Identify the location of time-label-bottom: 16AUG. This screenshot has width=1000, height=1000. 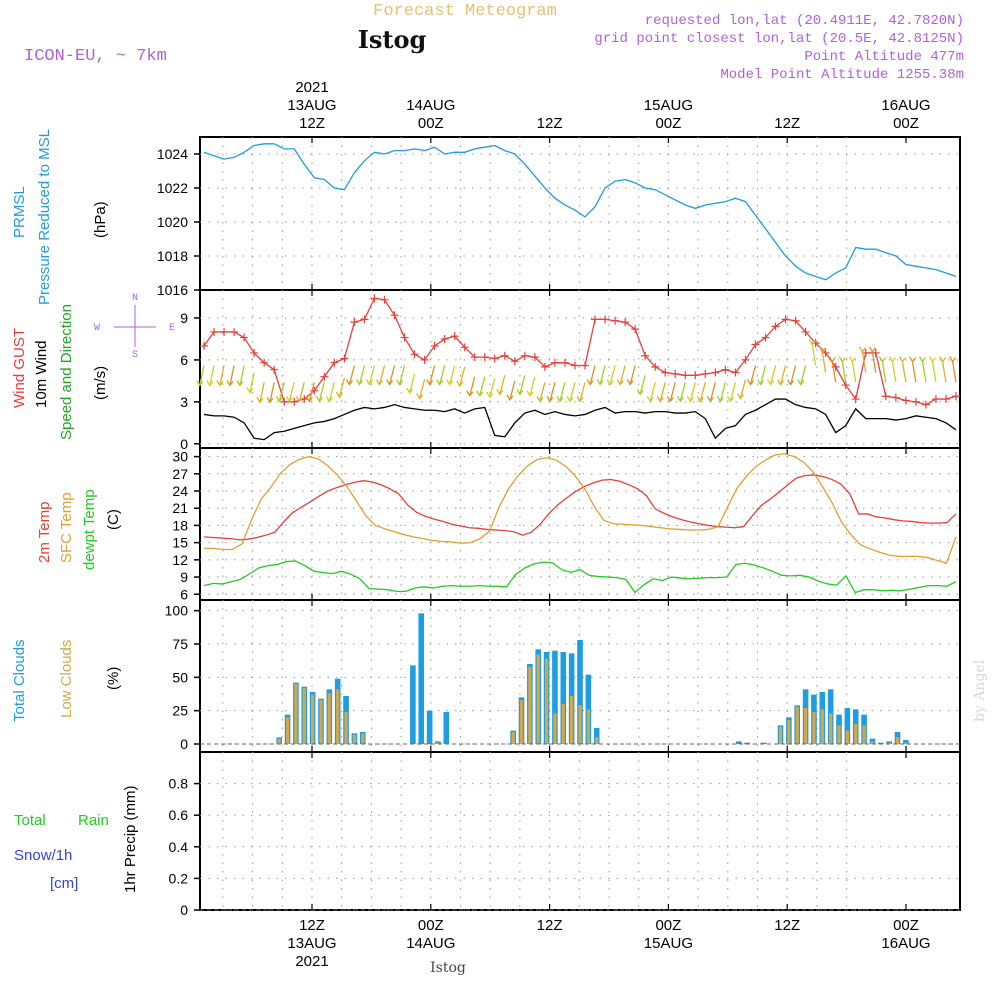
(905, 943).